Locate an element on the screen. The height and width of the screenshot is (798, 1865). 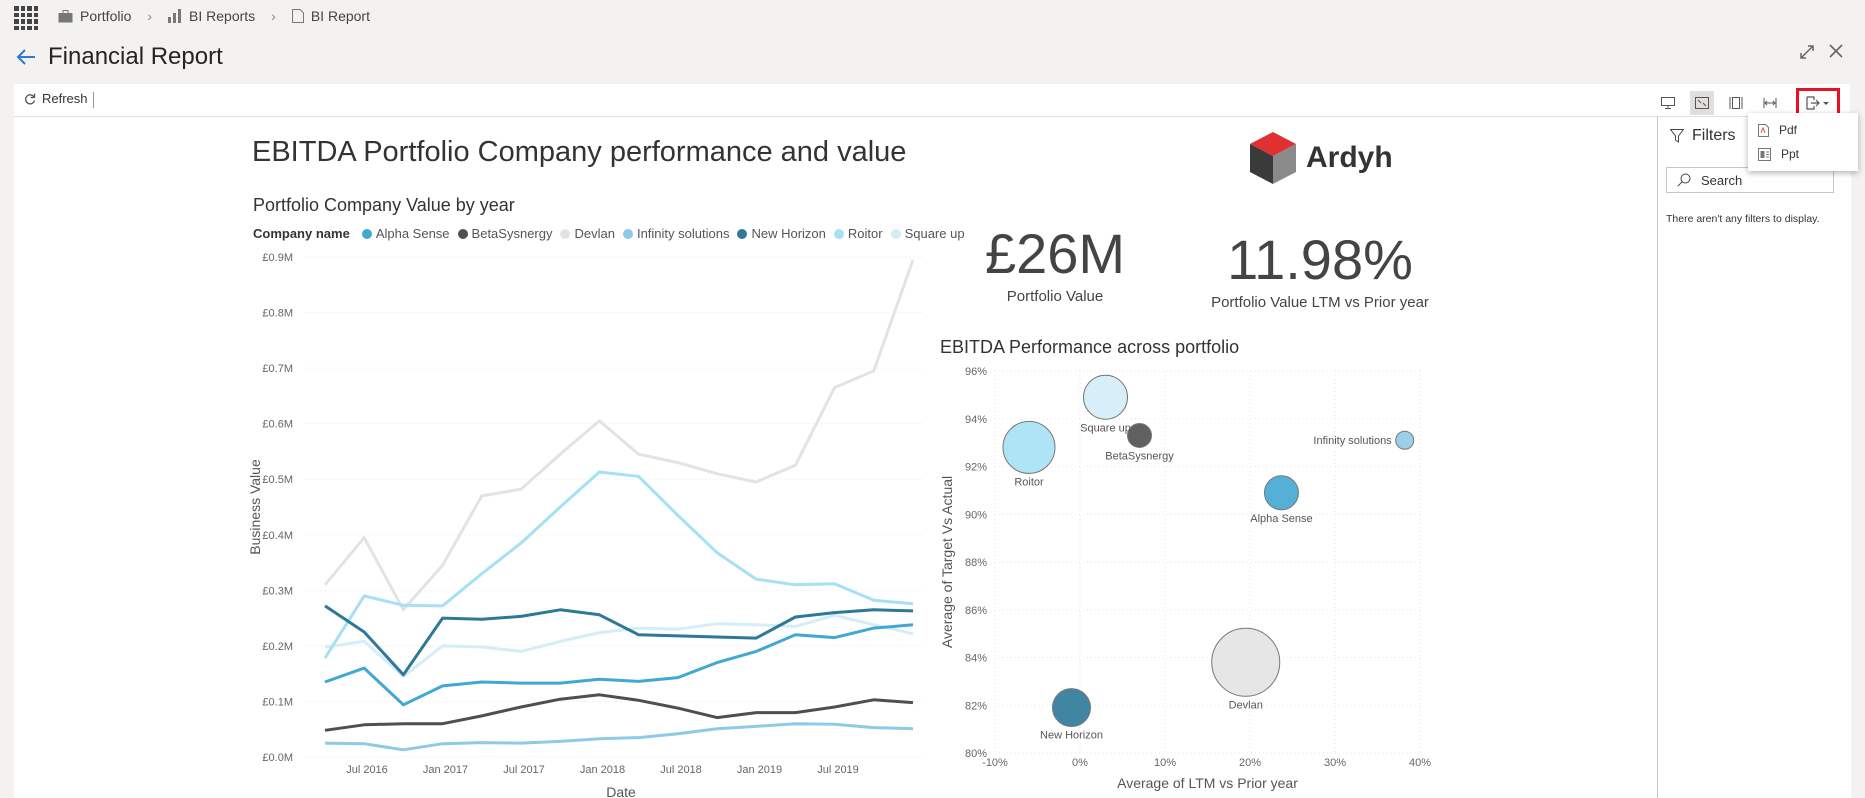
search-icon is located at coordinates (1684, 180).